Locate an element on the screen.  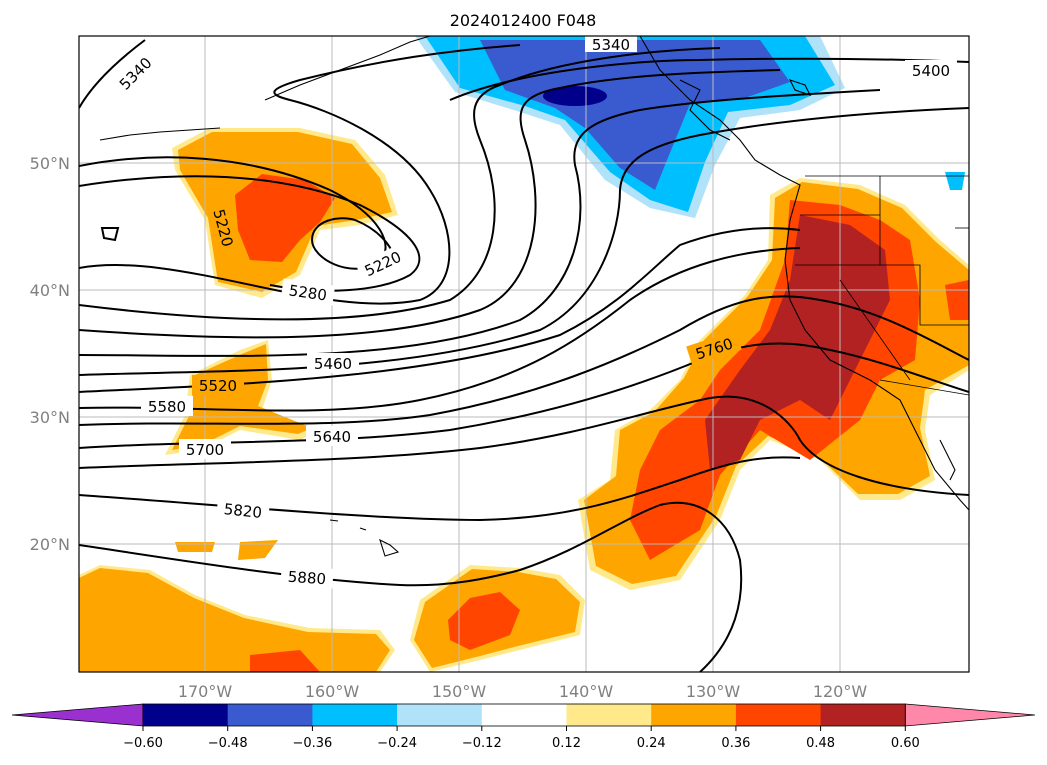
colorbar-tick-label: −0.36 is located at coordinates (312, 743).